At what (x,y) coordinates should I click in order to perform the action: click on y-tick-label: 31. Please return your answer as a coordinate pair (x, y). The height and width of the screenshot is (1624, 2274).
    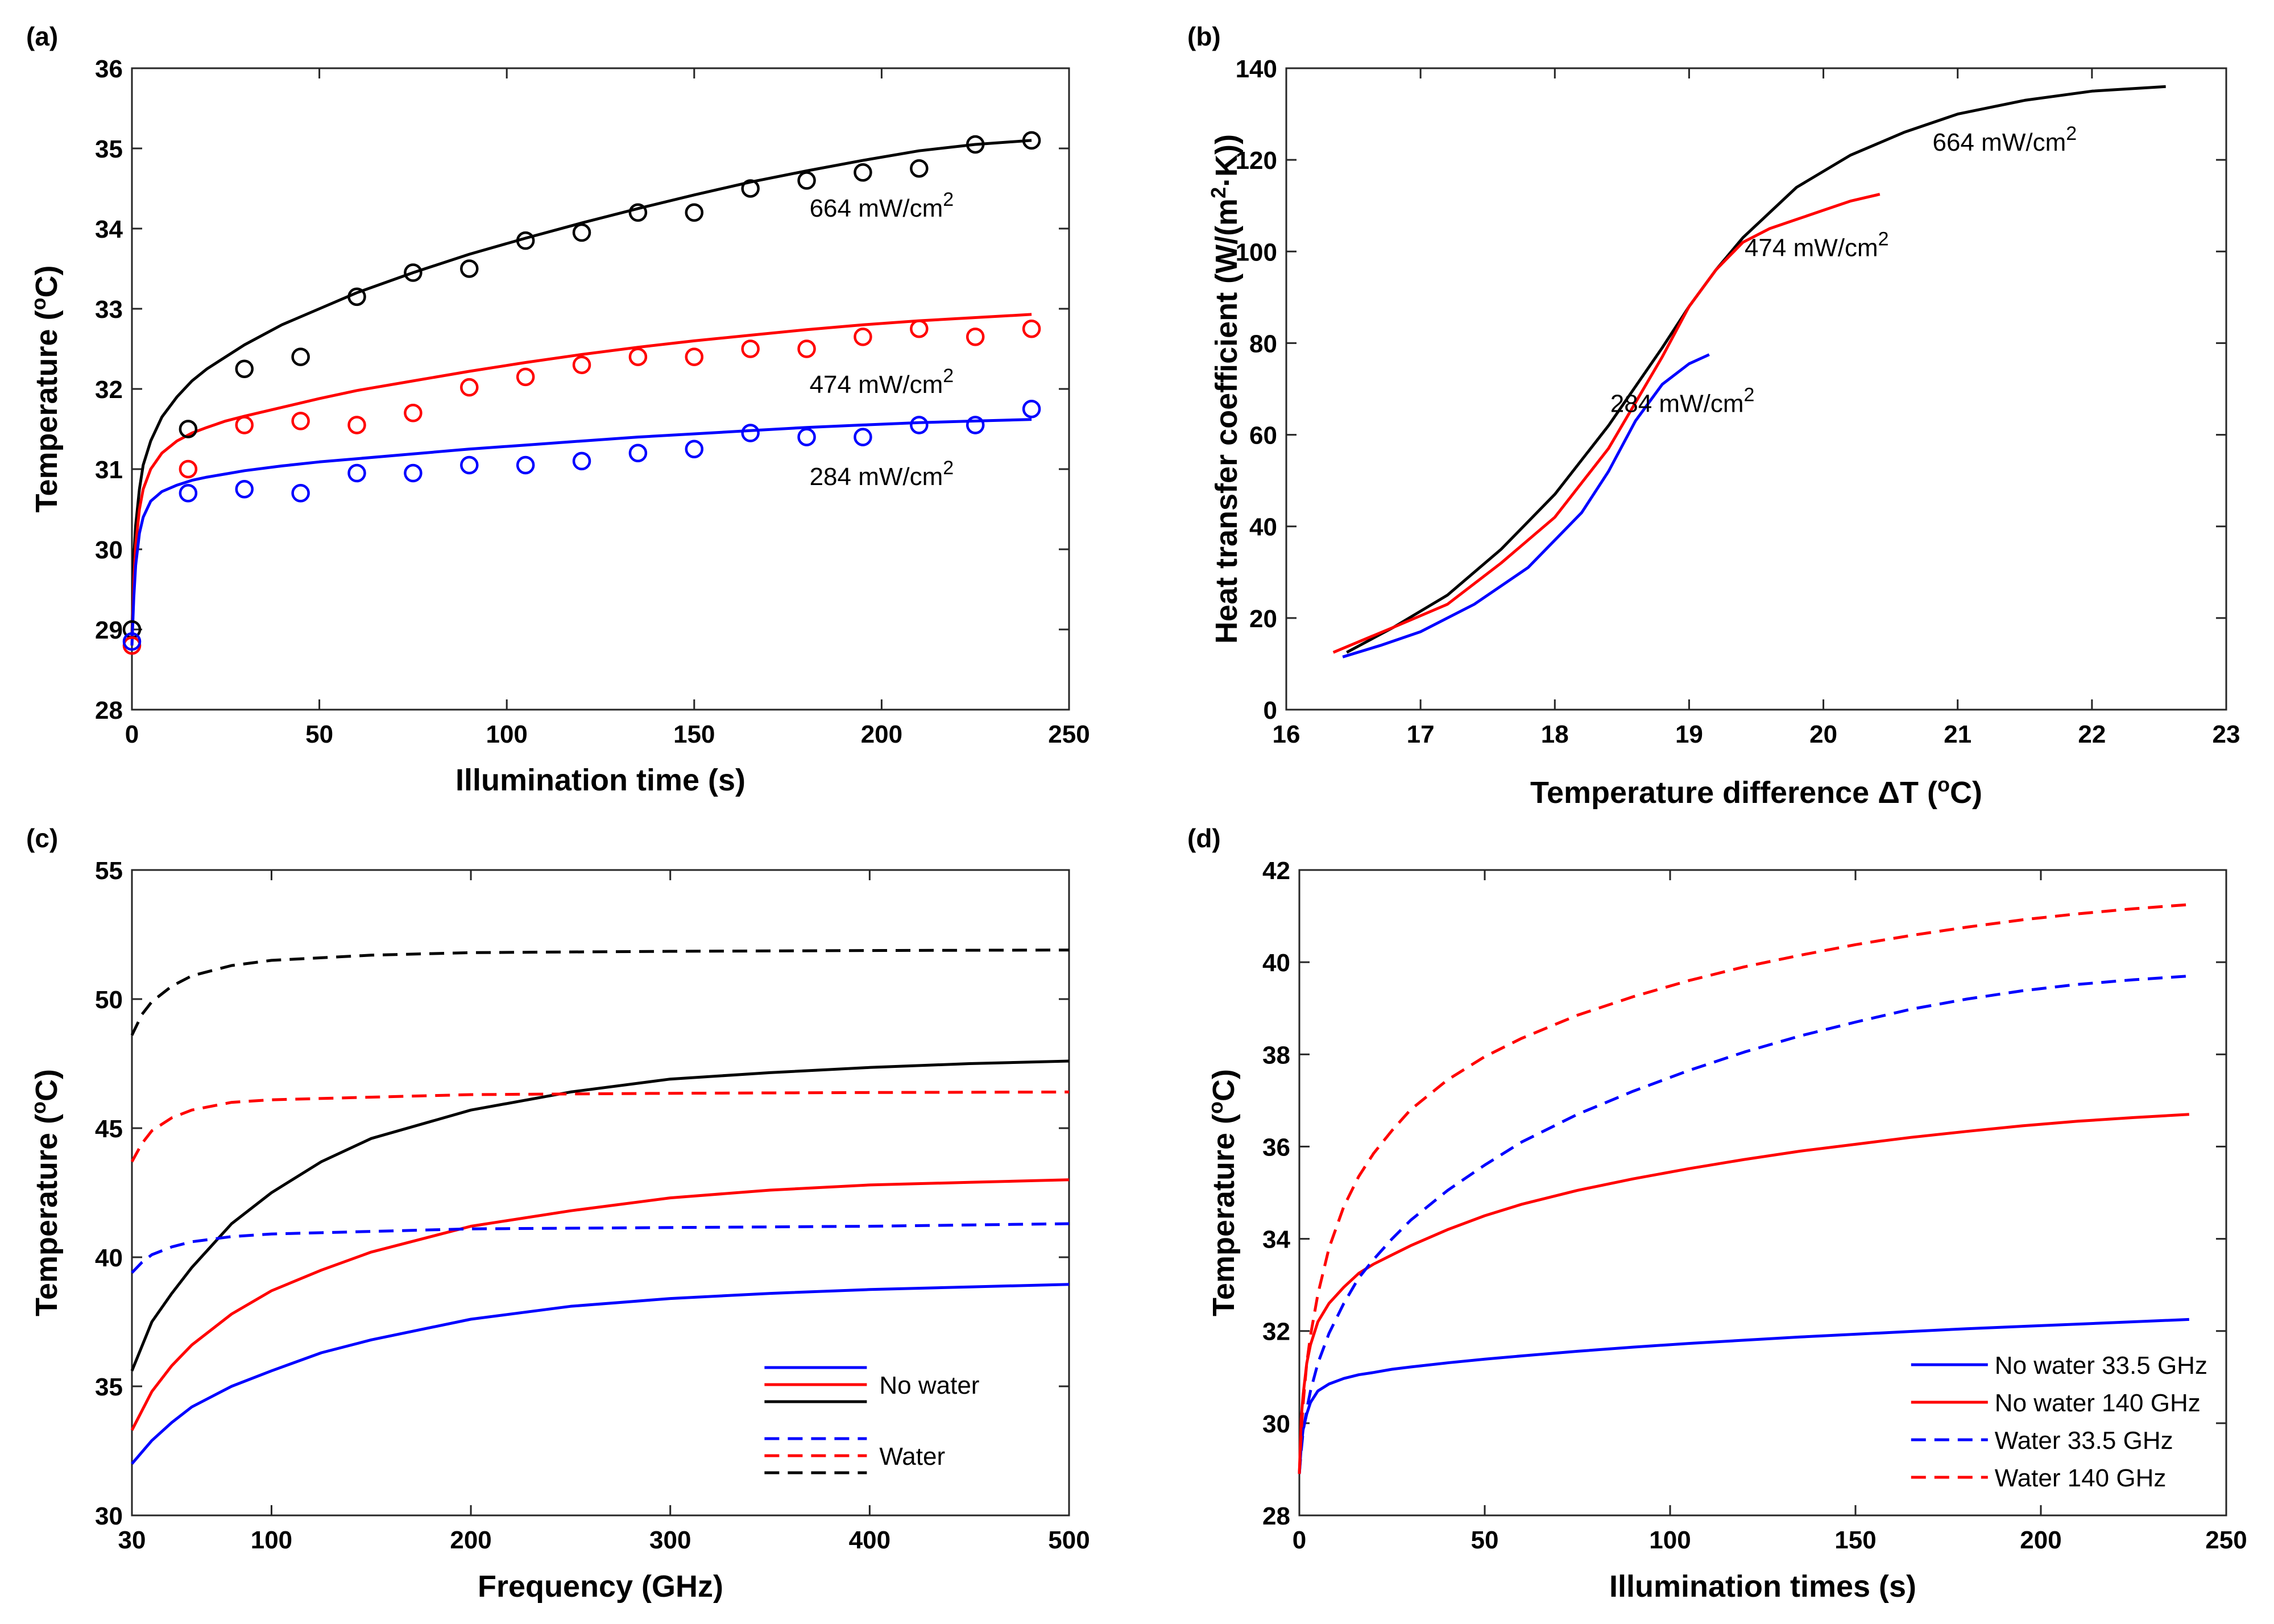
    Looking at the image, I should click on (109, 470).